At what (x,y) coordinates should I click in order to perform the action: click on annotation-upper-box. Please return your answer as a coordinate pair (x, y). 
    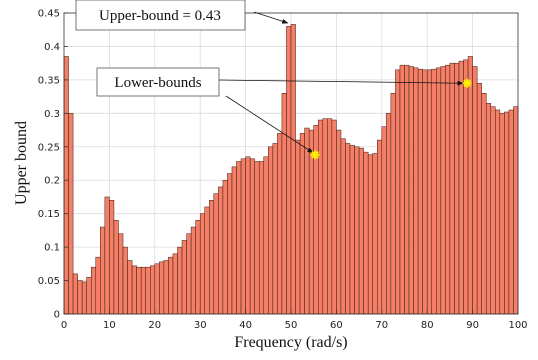
    Looking at the image, I should click on (160, 15).